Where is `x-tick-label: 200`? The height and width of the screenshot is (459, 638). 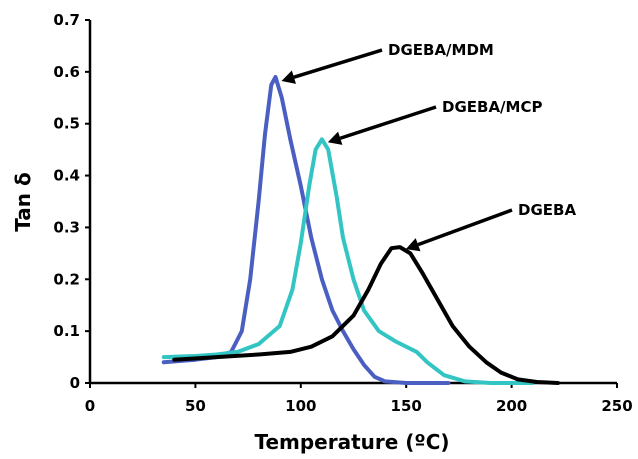 x-tick-label: 200 is located at coordinates (511, 406).